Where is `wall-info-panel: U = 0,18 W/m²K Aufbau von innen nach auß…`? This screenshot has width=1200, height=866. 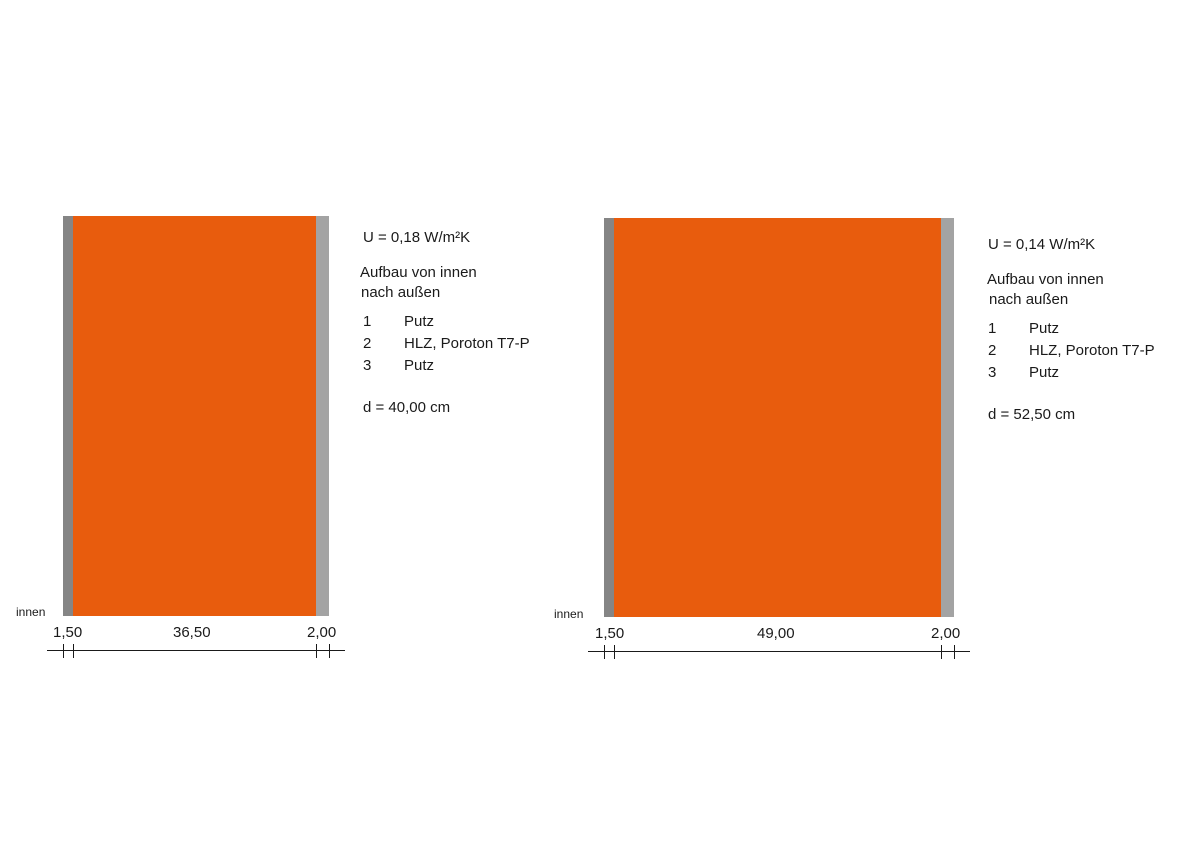 wall-info-panel: U = 0,18 W/m²K Aufbau von innen nach auß… is located at coordinates (445, 323).